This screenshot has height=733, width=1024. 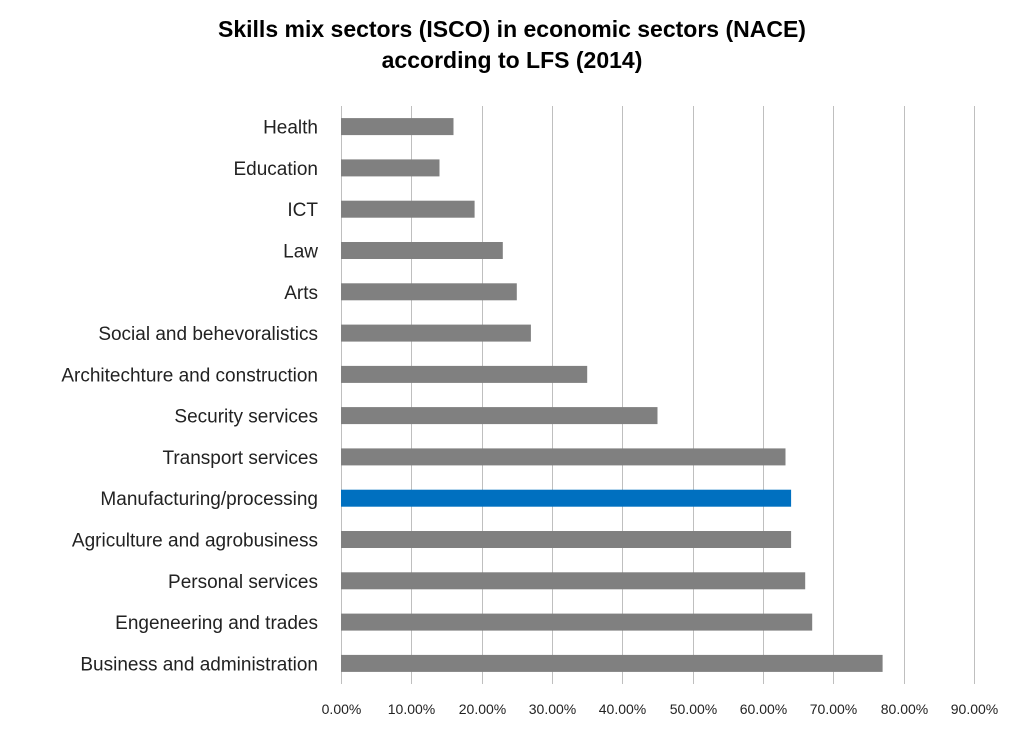 I want to click on chart-title-line-2: according to LFS (2014), so click(x=512, y=60).